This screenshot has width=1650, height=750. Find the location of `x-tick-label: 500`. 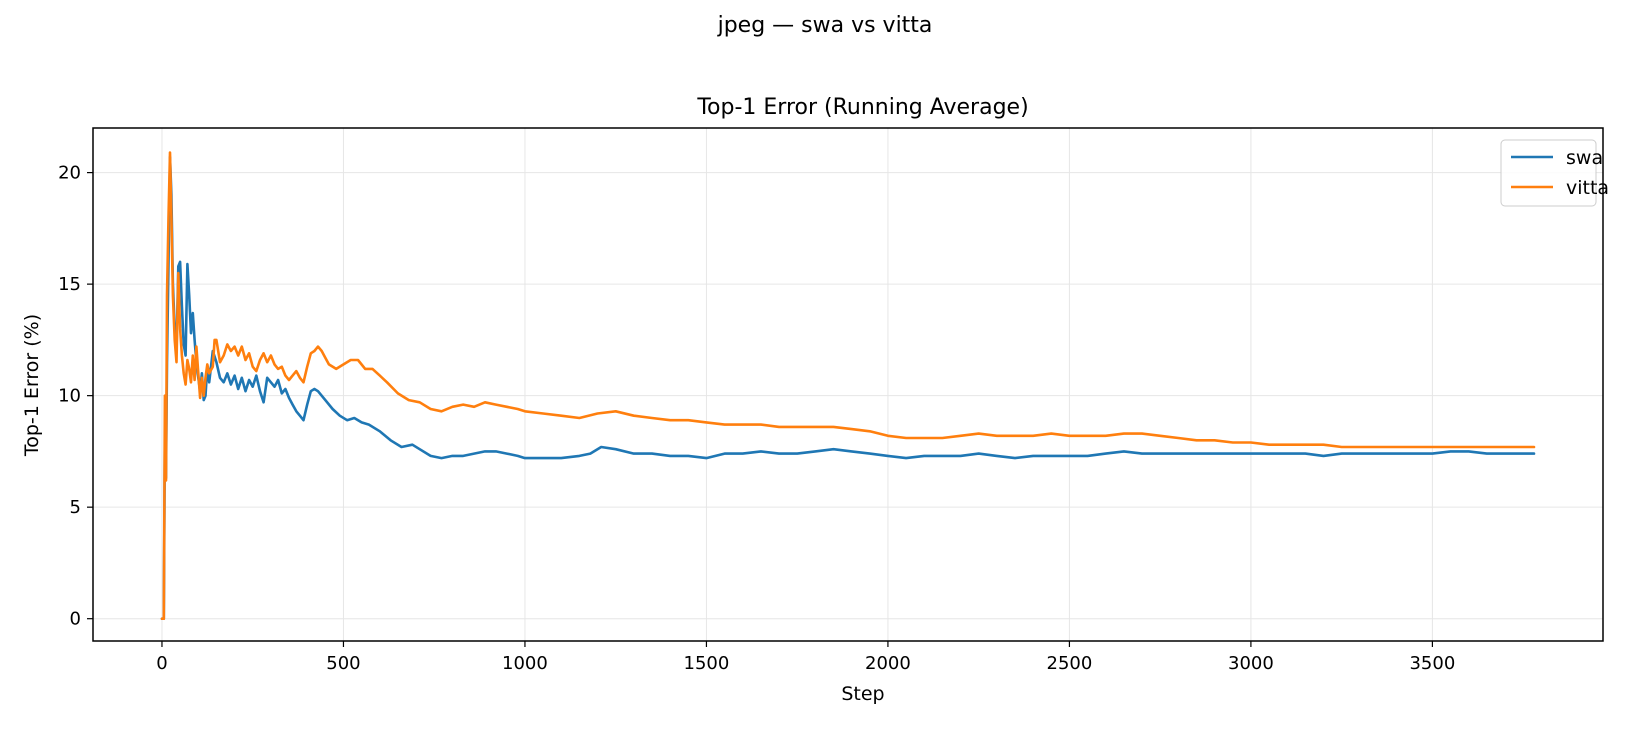

x-tick-label: 500 is located at coordinates (343, 663).